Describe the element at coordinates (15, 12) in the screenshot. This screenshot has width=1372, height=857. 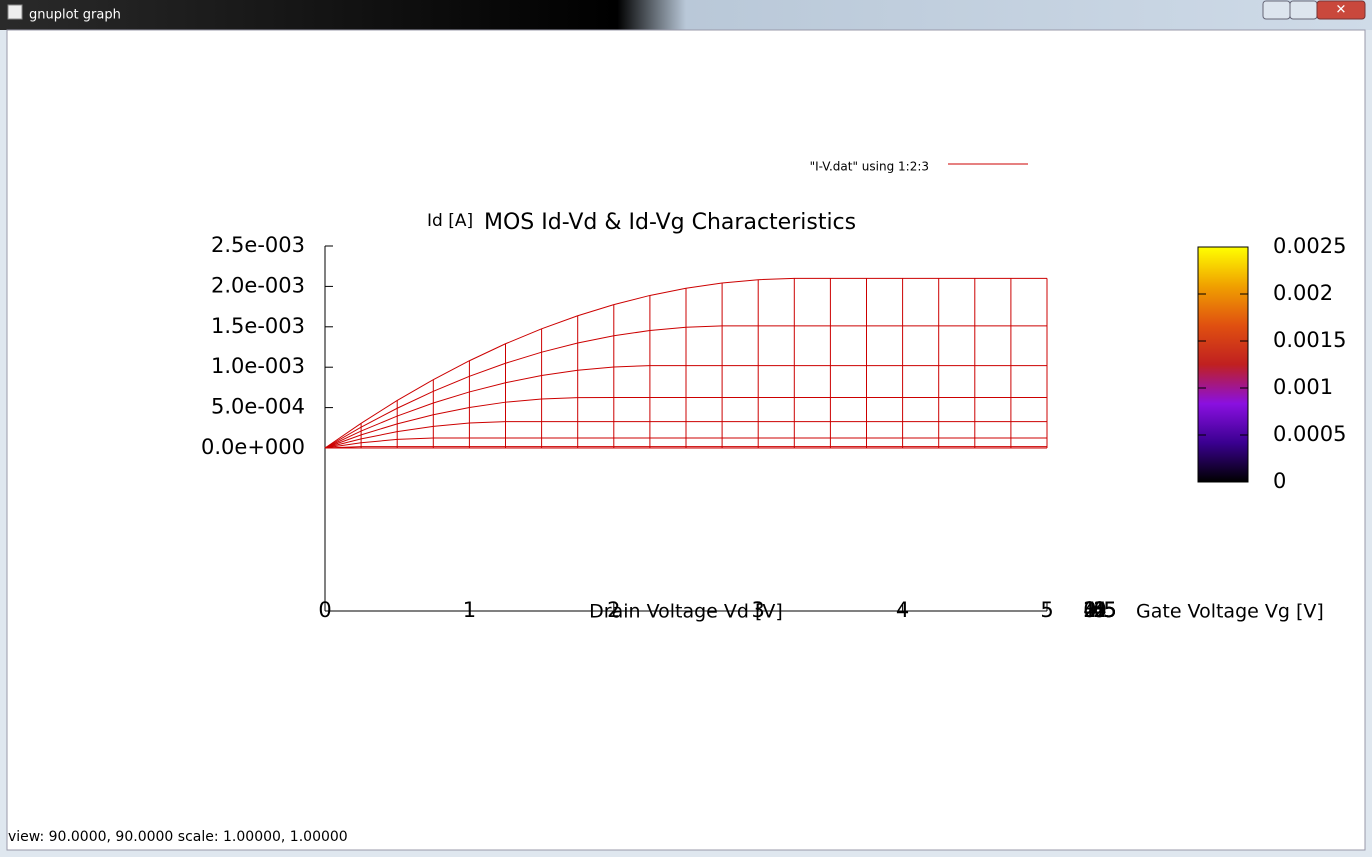
I see `app-icon` at that location.